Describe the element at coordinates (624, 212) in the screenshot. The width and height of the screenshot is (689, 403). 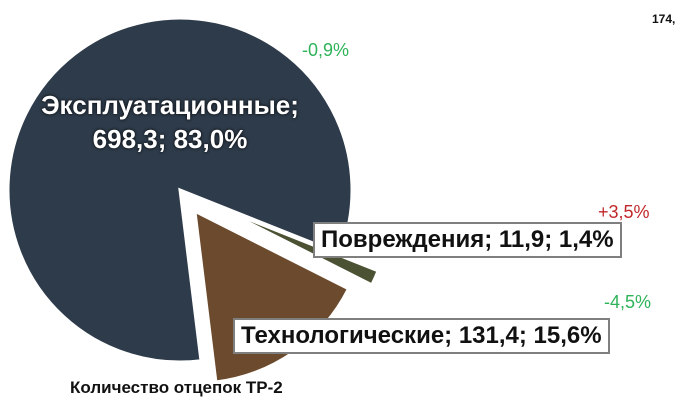
I see `change-annotation: +3,5%` at that location.